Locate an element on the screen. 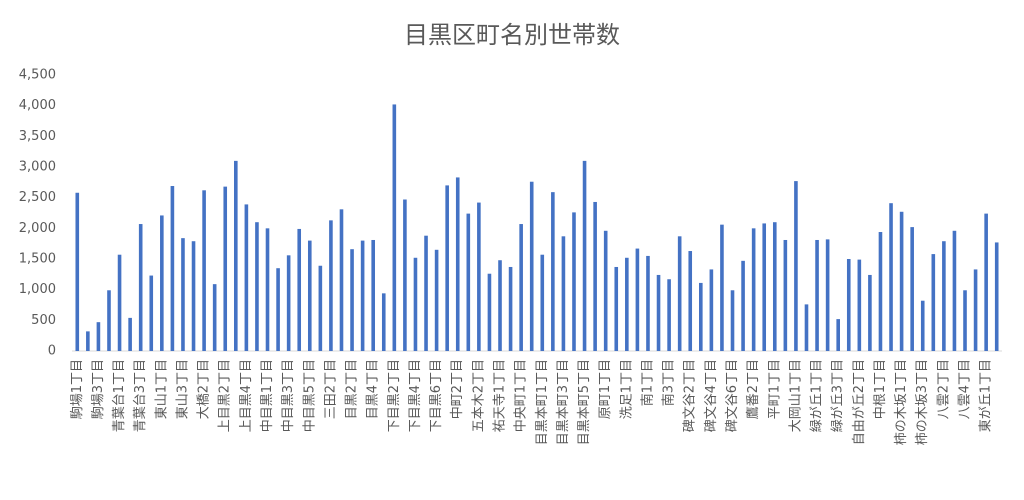  y-tick-label: 2,000 is located at coordinates (37, 228).